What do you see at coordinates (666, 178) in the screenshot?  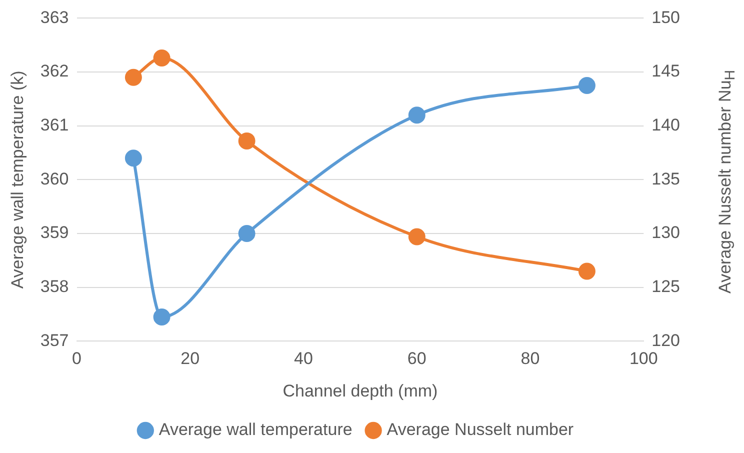 I see `y2-tick-label: 135` at bounding box center [666, 178].